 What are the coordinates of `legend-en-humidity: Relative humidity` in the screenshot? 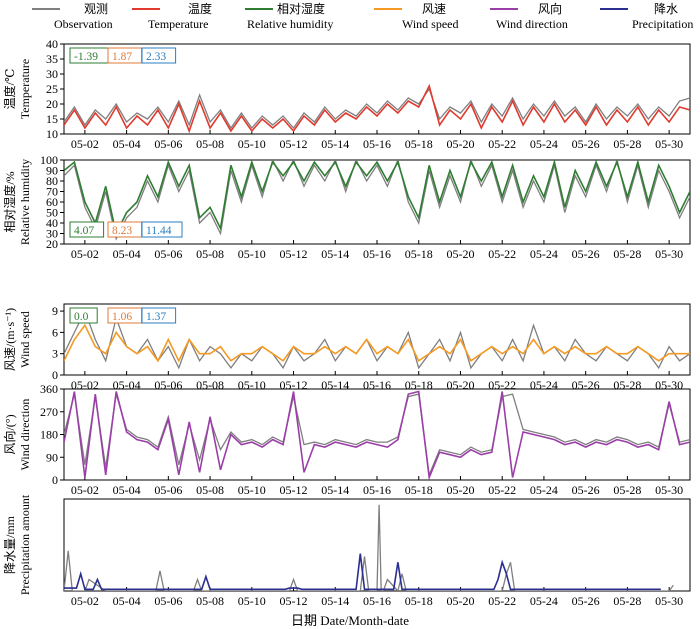 It's located at (290, 24).